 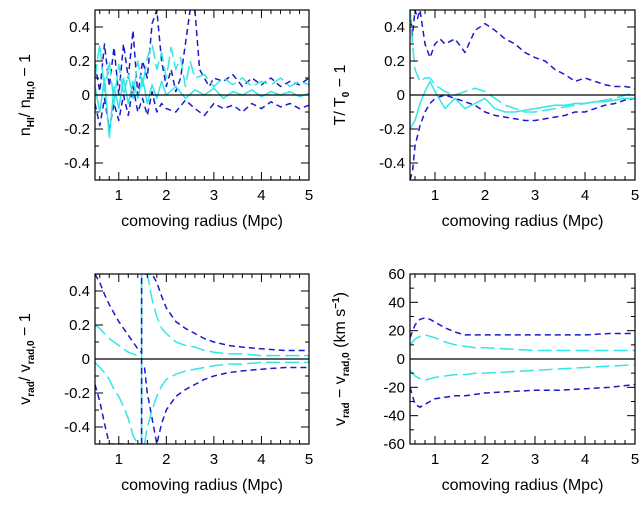 What do you see at coordinates (396, 274) in the screenshot?
I see `y-tick-label: 60` at bounding box center [396, 274].